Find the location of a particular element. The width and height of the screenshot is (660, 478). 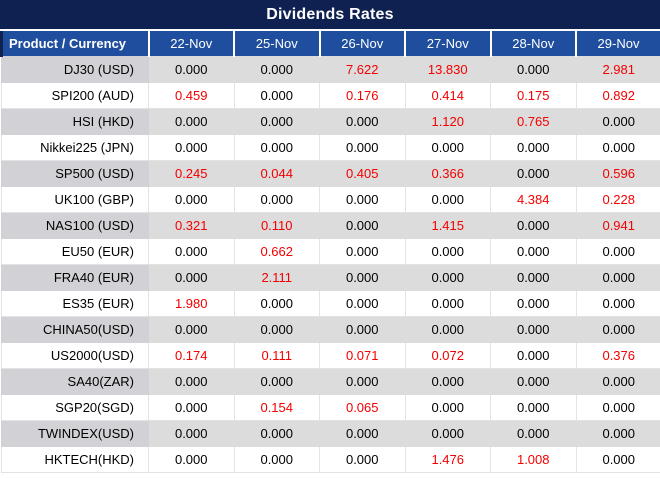

value-cell: 0.376 is located at coordinates (617, 355).